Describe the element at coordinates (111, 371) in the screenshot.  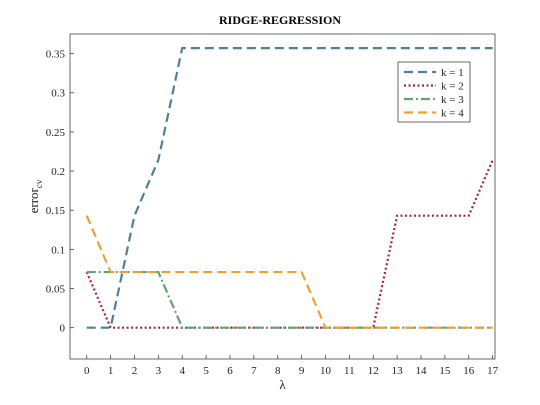
I see `x-tick-label: 1` at that location.